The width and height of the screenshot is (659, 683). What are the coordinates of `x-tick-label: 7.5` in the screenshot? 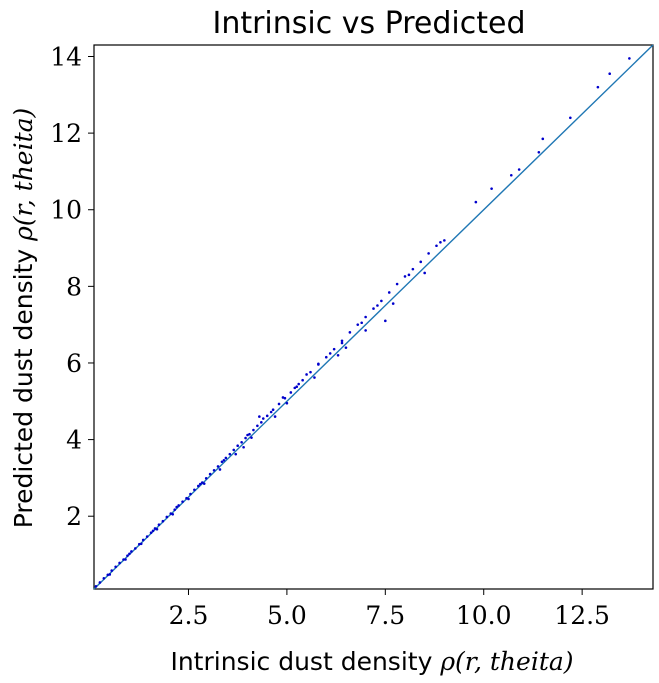 It's located at (385, 615).